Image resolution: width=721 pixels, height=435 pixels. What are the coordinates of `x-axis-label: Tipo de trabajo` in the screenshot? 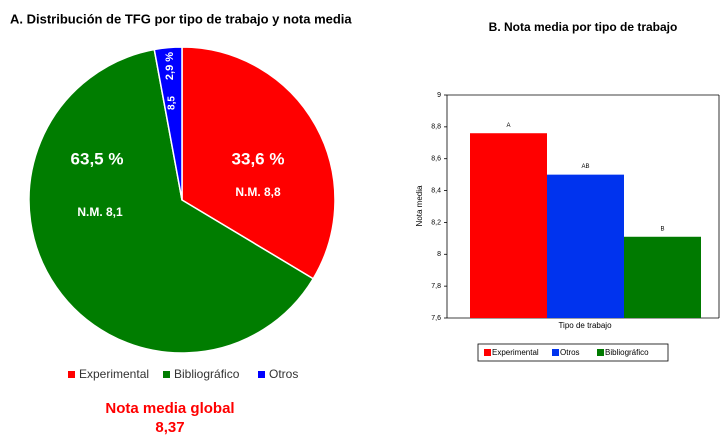 It's located at (585, 325).